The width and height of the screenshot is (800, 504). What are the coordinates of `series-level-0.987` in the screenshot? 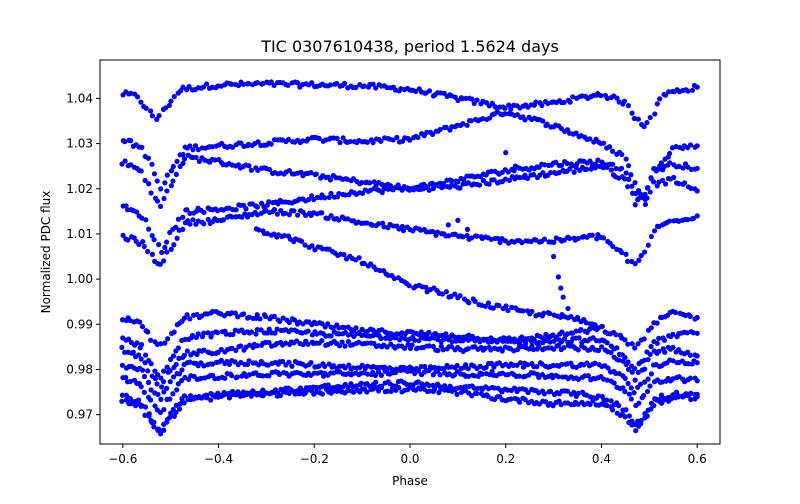 It's located at (410, 353).